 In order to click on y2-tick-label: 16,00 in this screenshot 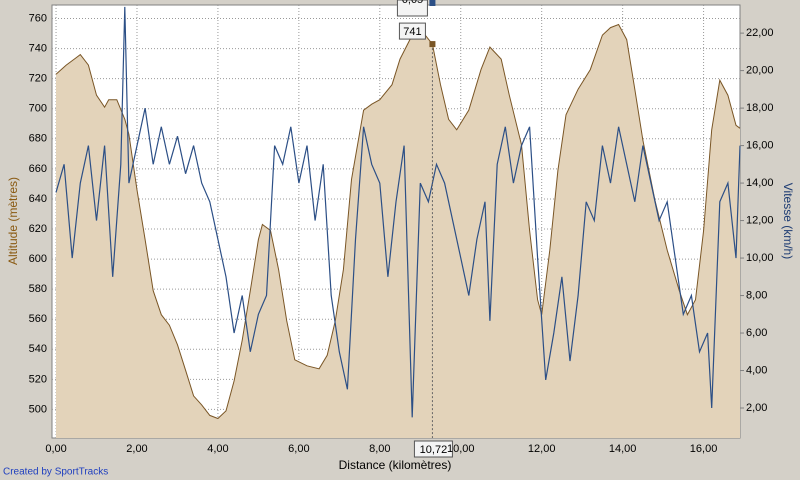, I will do `click(760, 145)`.